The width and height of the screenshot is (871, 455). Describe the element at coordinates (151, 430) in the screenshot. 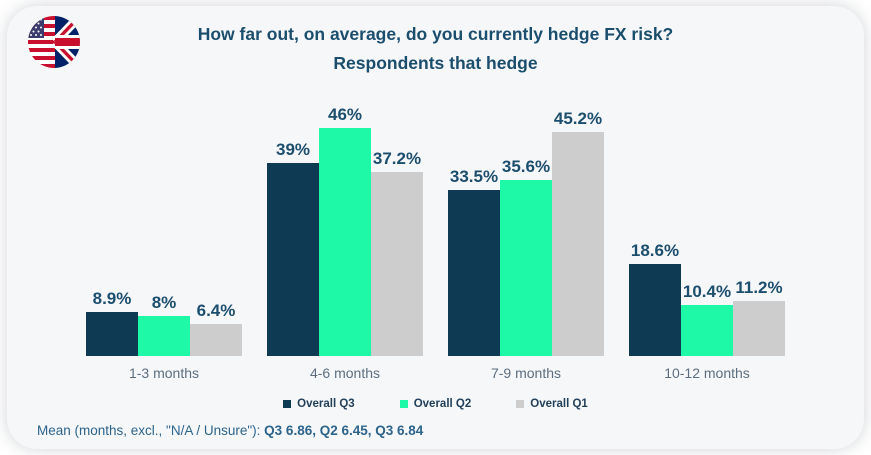

I see `mean-note-prefix: Mean (months, excl., "N/A / Unsure"):` at that location.